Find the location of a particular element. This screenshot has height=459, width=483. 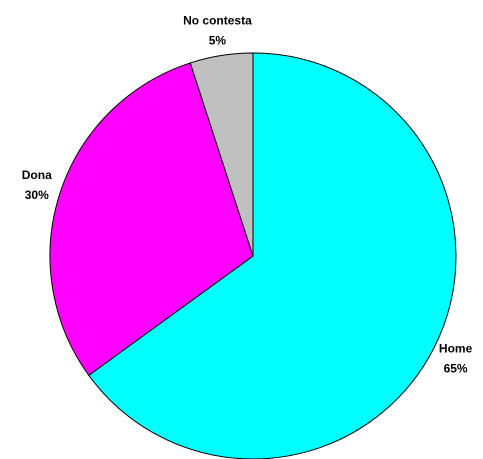

slice-label: No contesta is located at coordinates (217, 21).